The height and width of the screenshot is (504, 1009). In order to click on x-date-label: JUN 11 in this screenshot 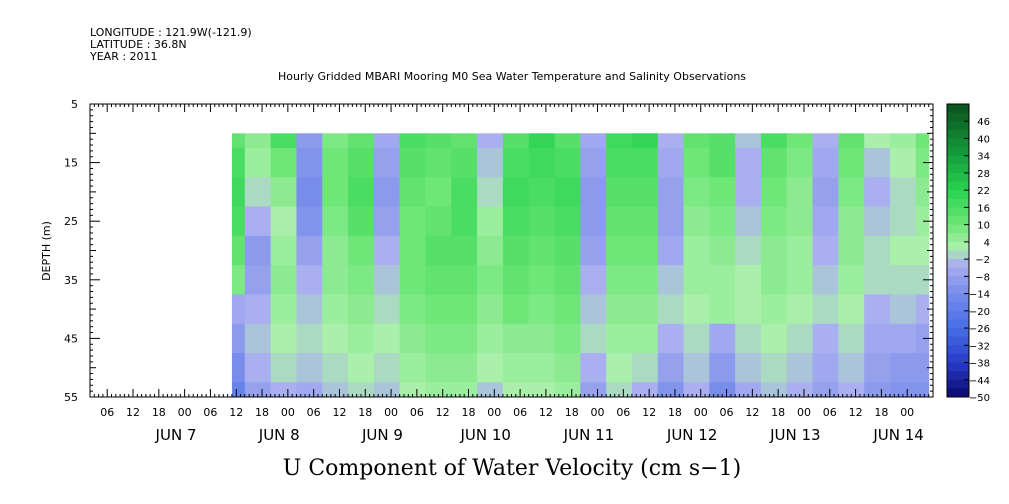, I will do `click(588, 435)`.